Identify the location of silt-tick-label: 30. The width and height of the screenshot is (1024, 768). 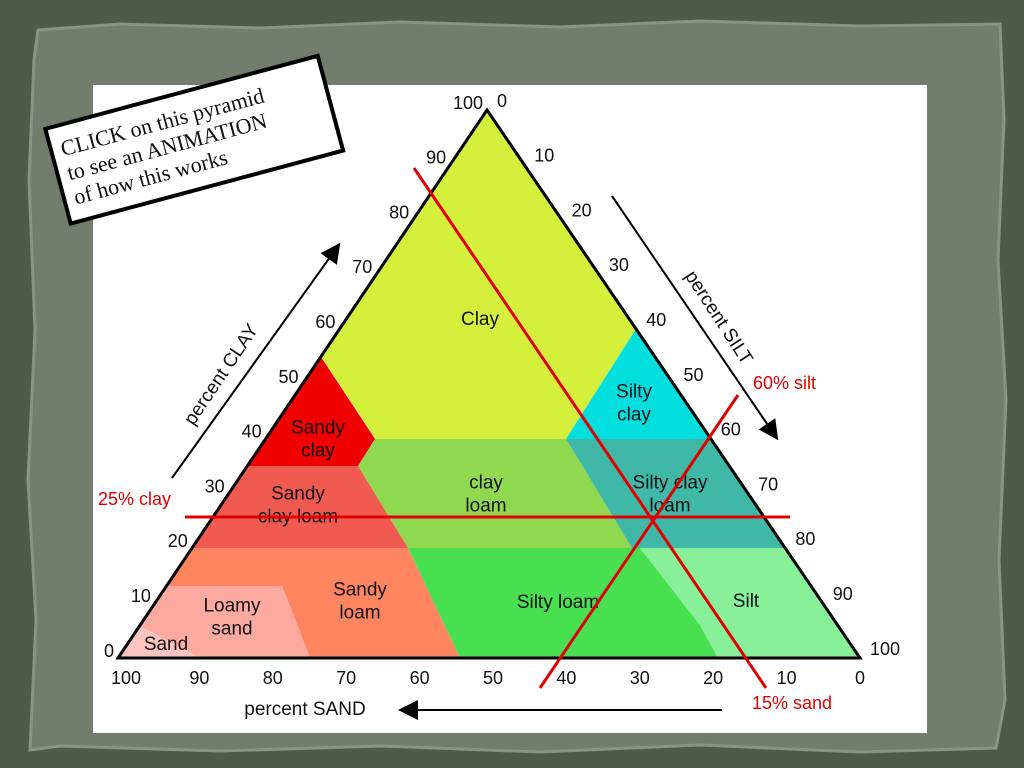
(619, 265).